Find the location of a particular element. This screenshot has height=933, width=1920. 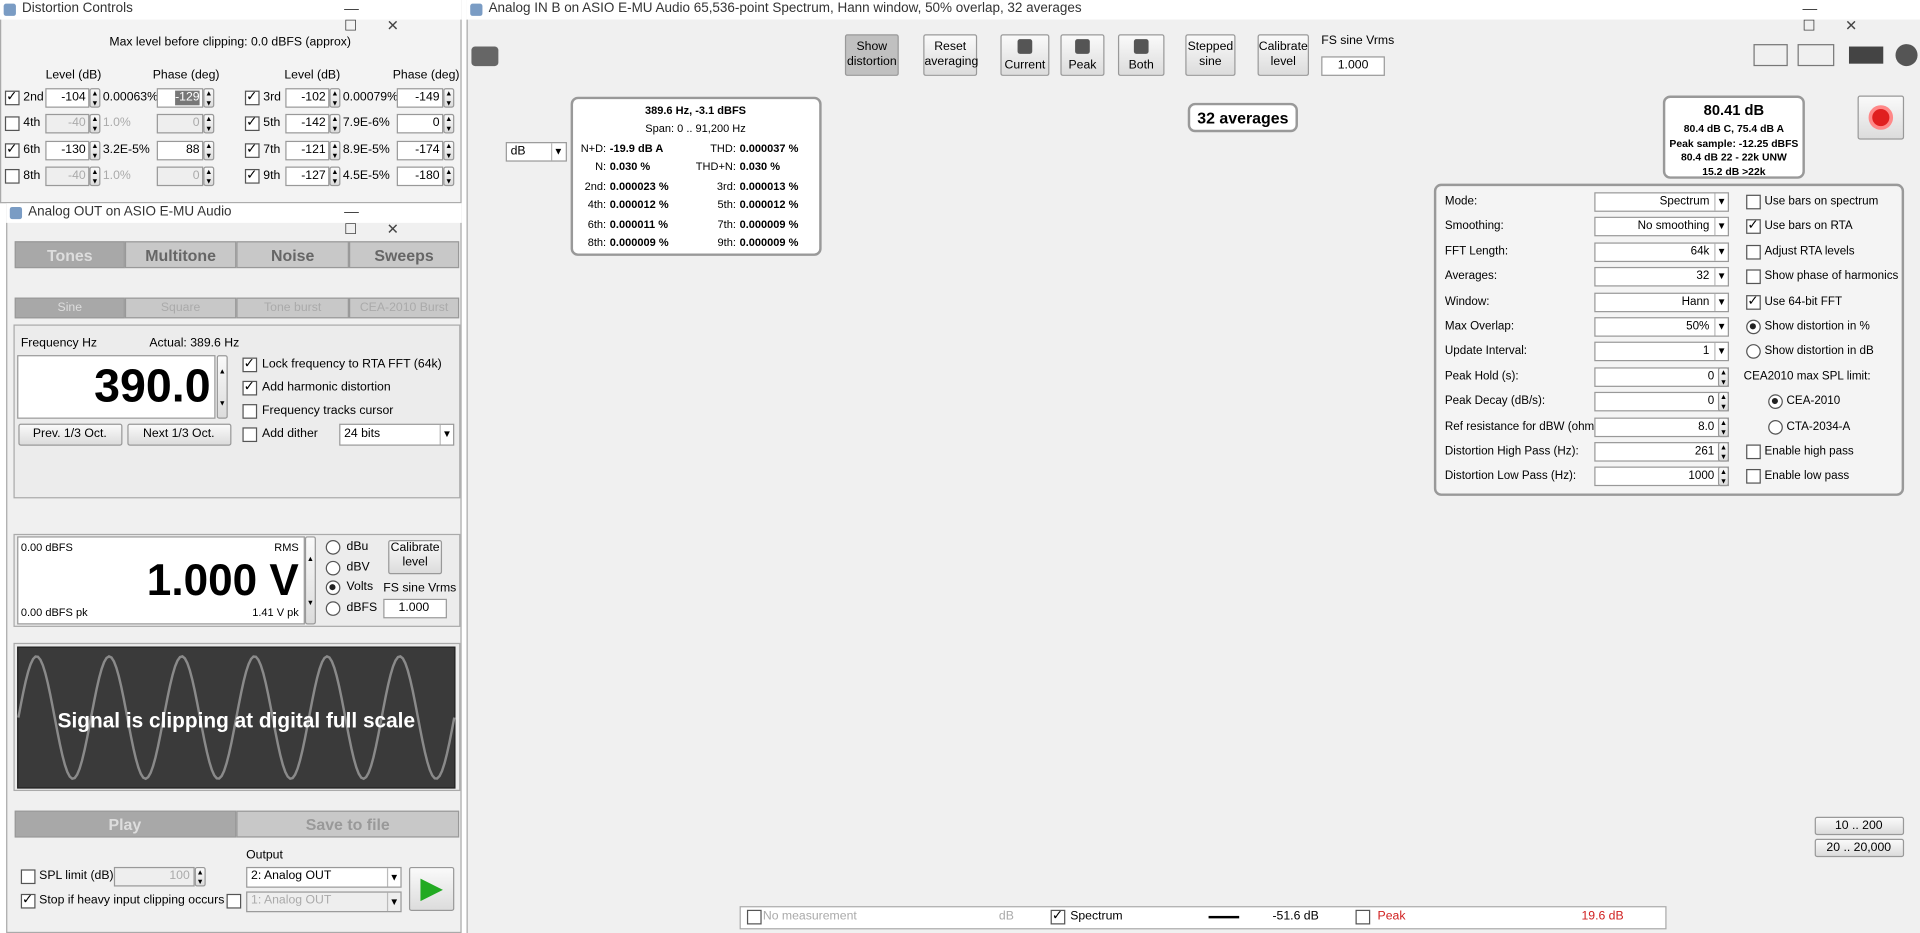

button-label: Show distortion is located at coordinates (871, 54).